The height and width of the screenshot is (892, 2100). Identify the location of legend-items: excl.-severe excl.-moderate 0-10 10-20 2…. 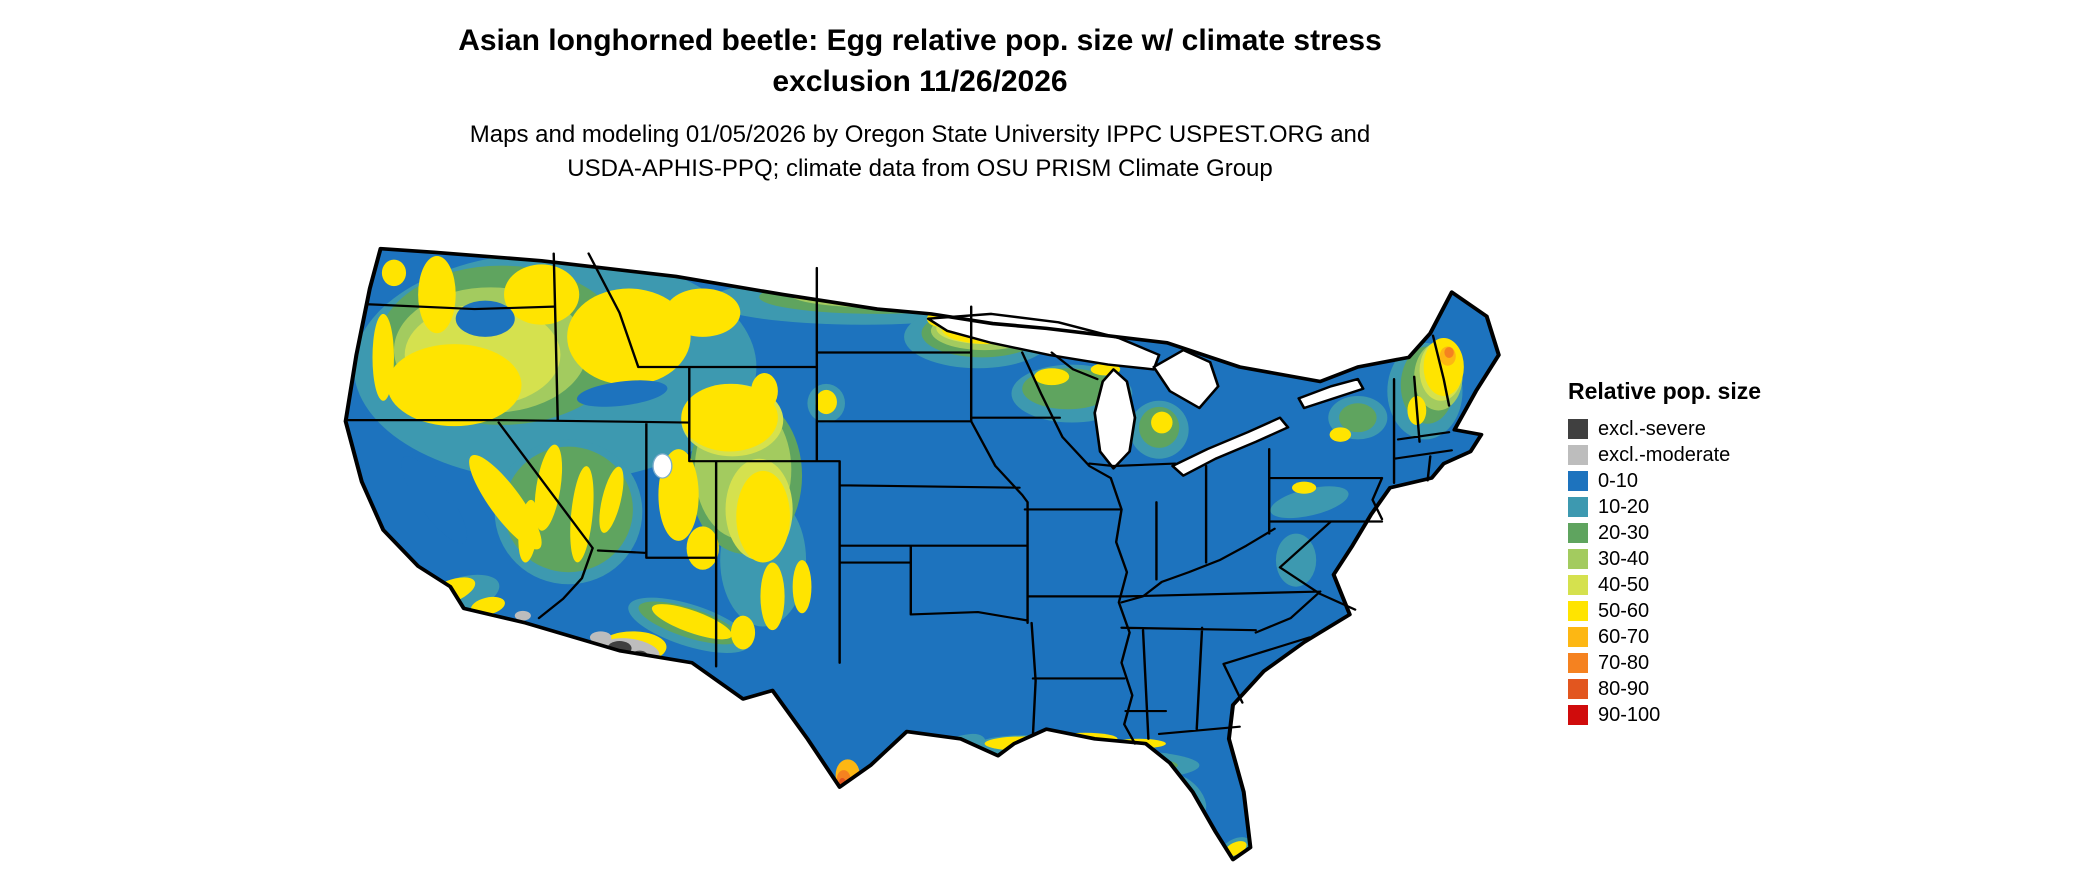
(1718, 572).